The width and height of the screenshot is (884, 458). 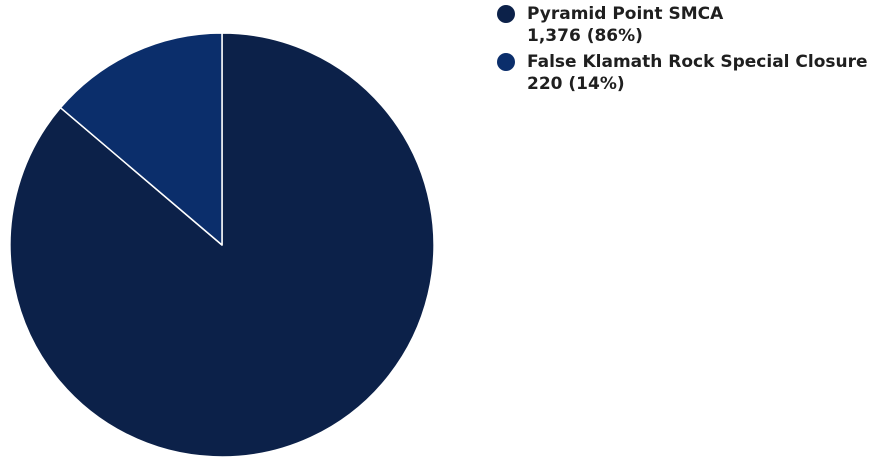 I want to click on legend-item-pyramid-point: Pyramid Point SMCA 1,376 (86%), so click(x=689, y=25).